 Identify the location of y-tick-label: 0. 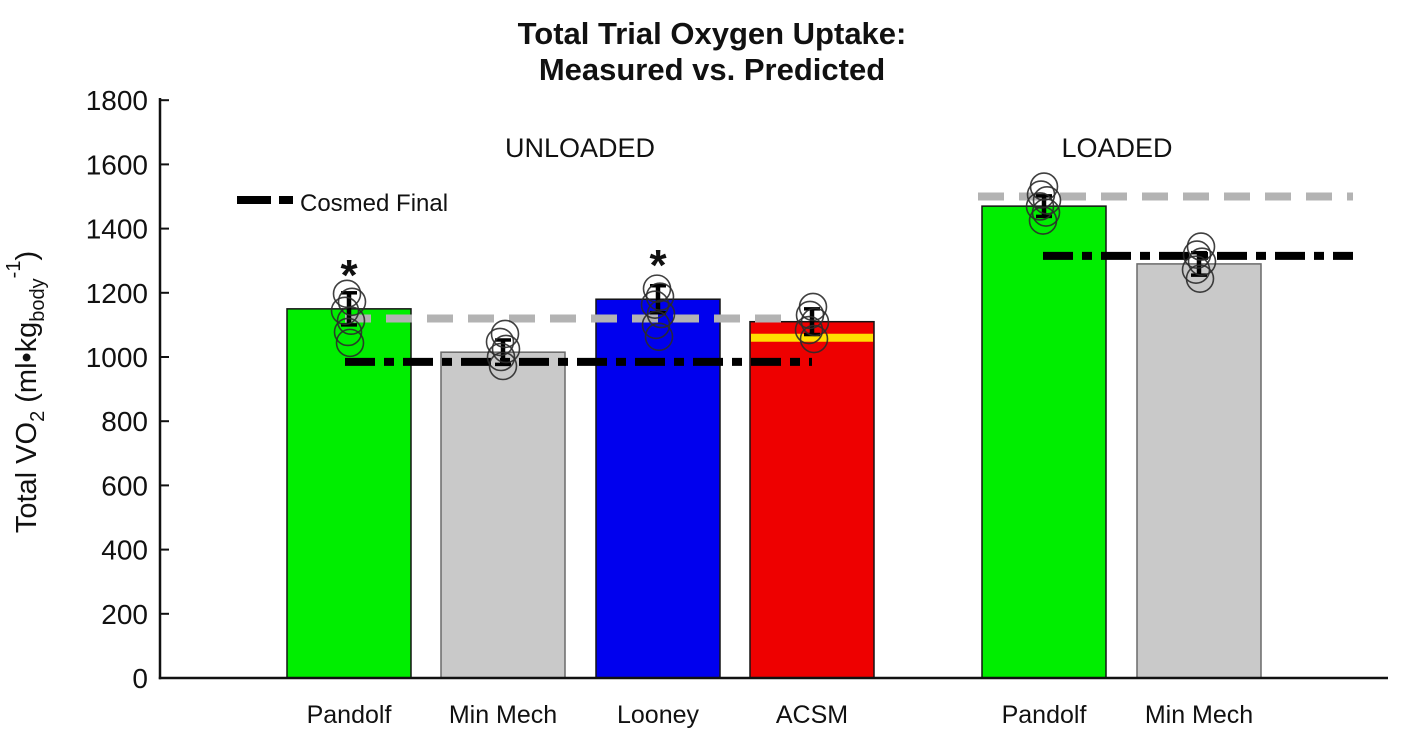
(140, 678).